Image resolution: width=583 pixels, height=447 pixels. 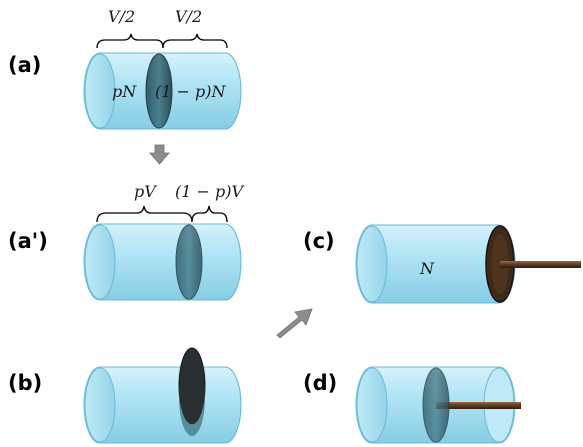 What do you see at coordinates (294, 323) in the screenshot?
I see `diagonal-arrow-icon` at bounding box center [294, 323].